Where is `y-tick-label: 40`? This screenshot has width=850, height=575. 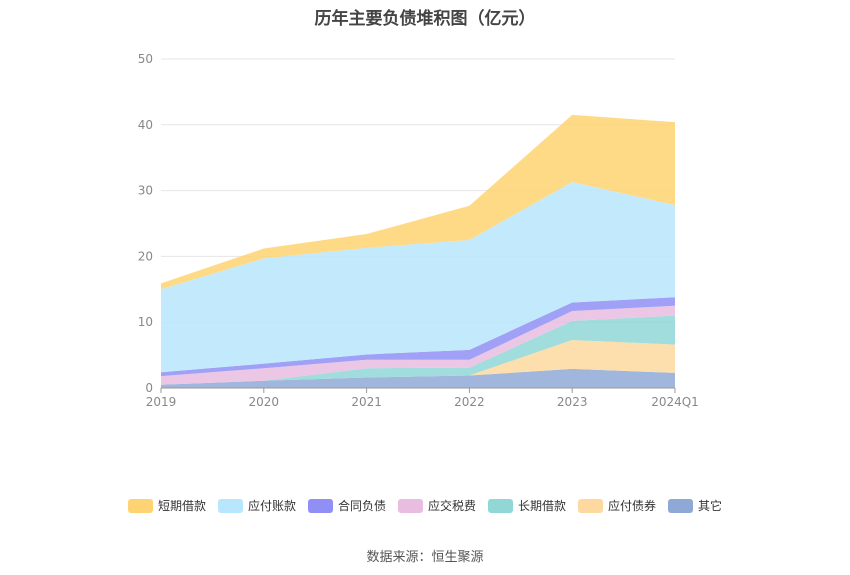
y-tick-label: 40 is located at coordinates (145, 125).